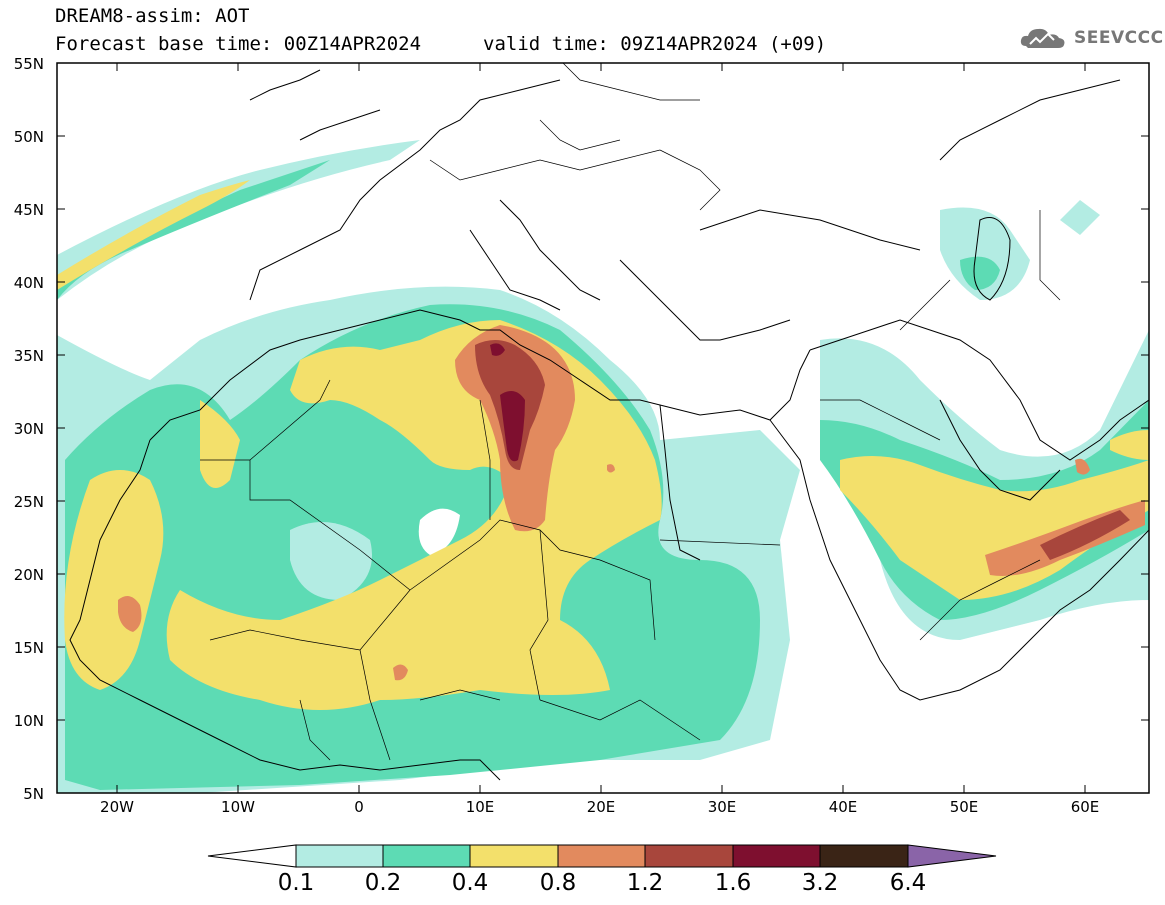 This screenshot has width=1165, height=905. Describe the element at coordinates (733, 883) in the screenshot. I see `colorbar-label-1.6: 1.6` at that location.